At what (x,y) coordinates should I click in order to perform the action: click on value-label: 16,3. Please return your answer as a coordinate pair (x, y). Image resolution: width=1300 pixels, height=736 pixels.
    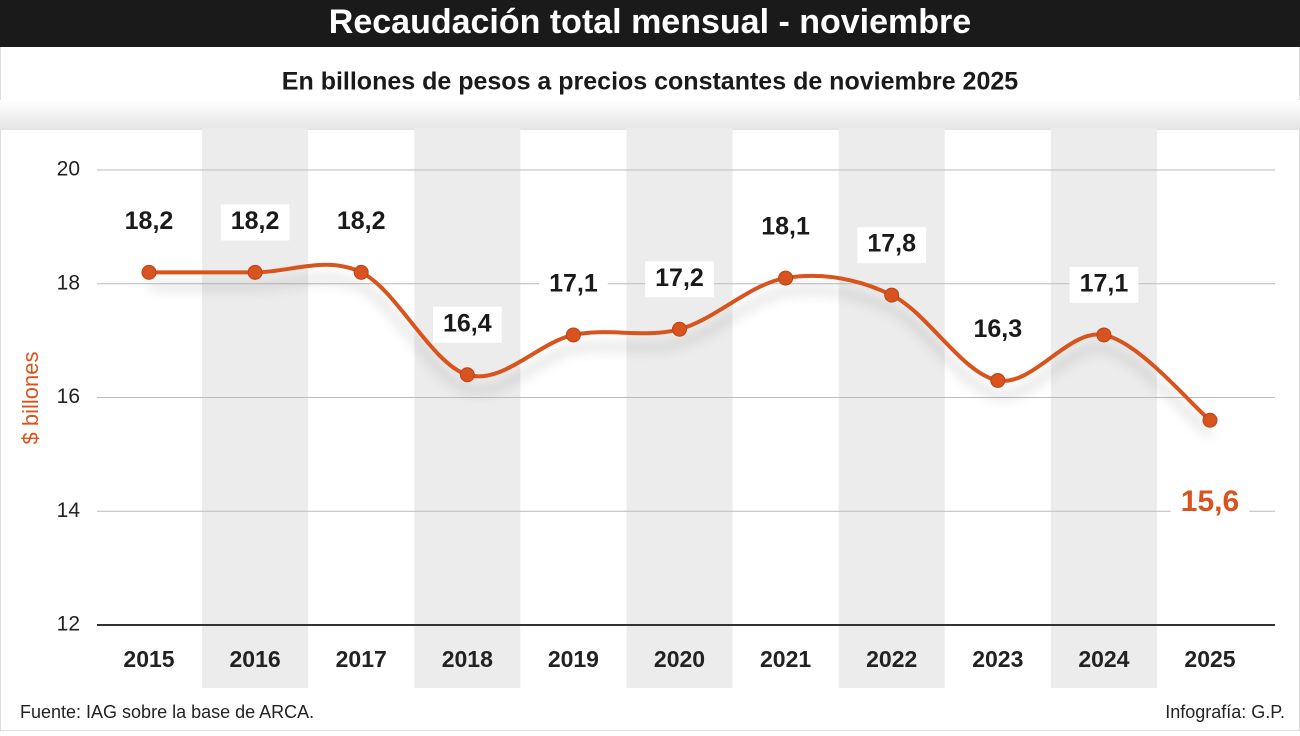
    Looking at the image, I should click on (997, 329).